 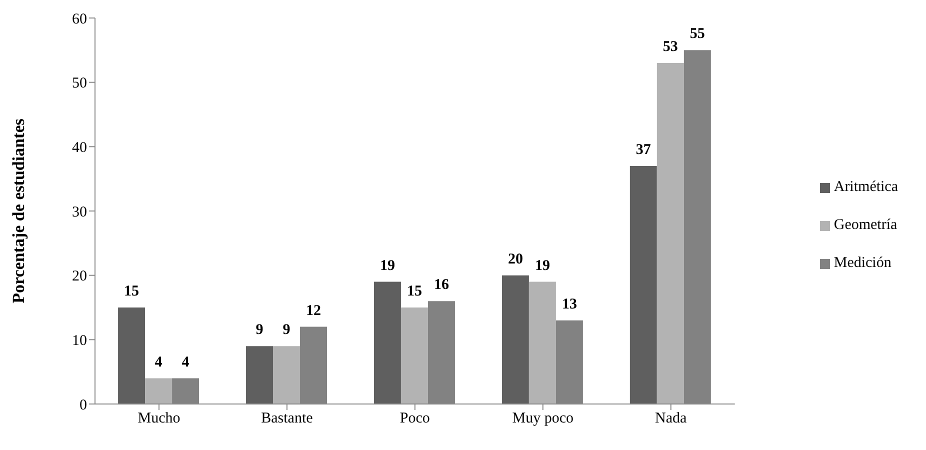 I want to click on y-axis-title: Porcentaje de estudiantes, so click(x=18, y=211).